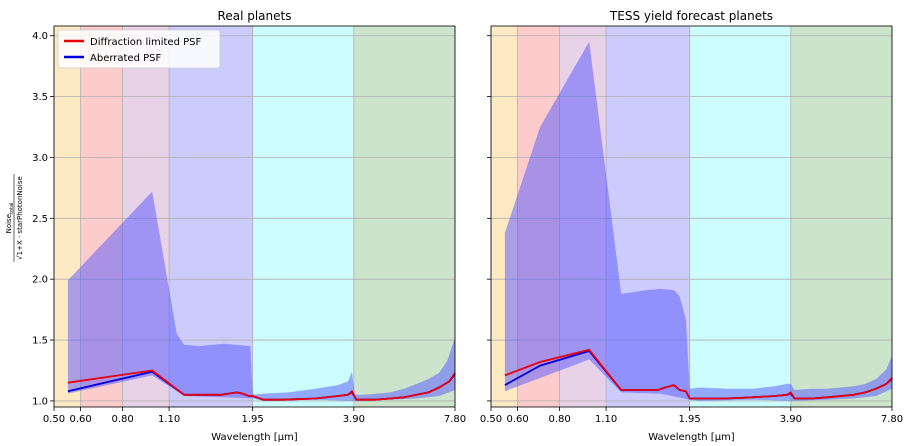 The image size is (909, 446). What do you see at coordinates (40, 97) in the screenshot?
I see `y-tick-label-5: 3.5` at bounding box center [40, 97].